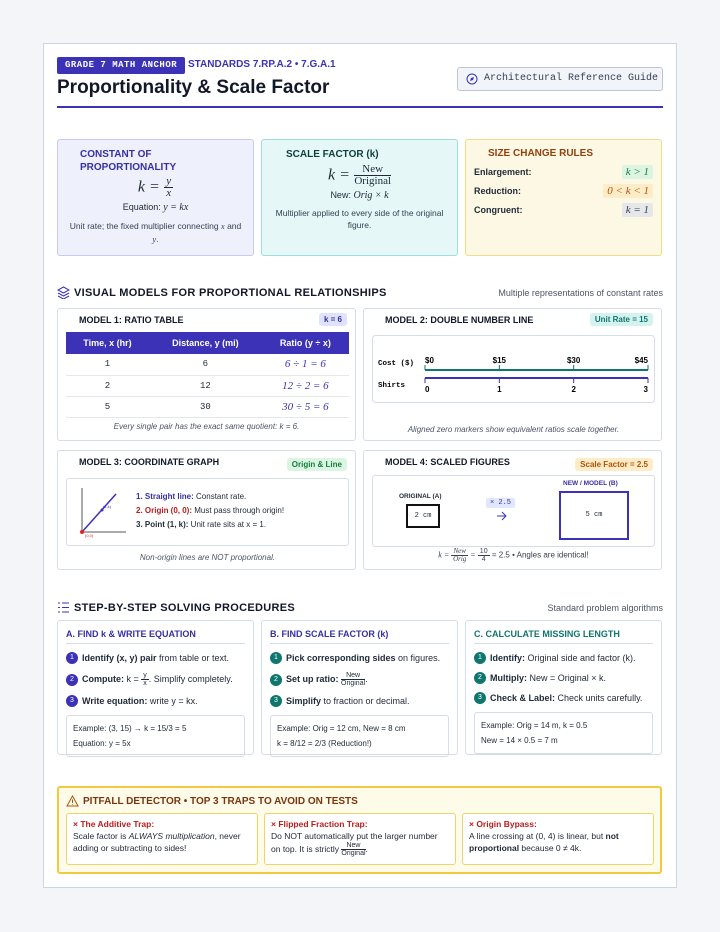 This screenshot has width=720, height=932. Describe the element at coordinates (172, 701) in the screenshot. I see `text: write y = kx.` at that location.